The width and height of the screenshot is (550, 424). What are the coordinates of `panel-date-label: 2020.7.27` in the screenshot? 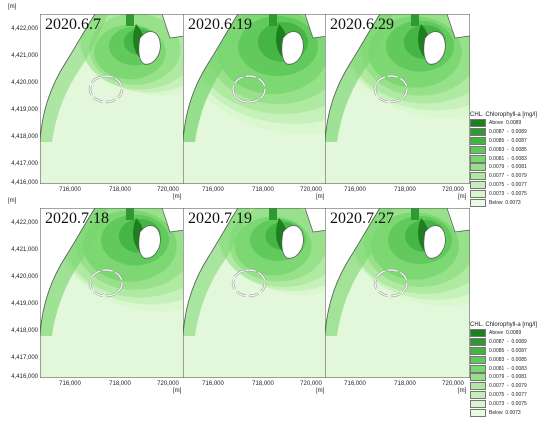 It's located at (362, 218).